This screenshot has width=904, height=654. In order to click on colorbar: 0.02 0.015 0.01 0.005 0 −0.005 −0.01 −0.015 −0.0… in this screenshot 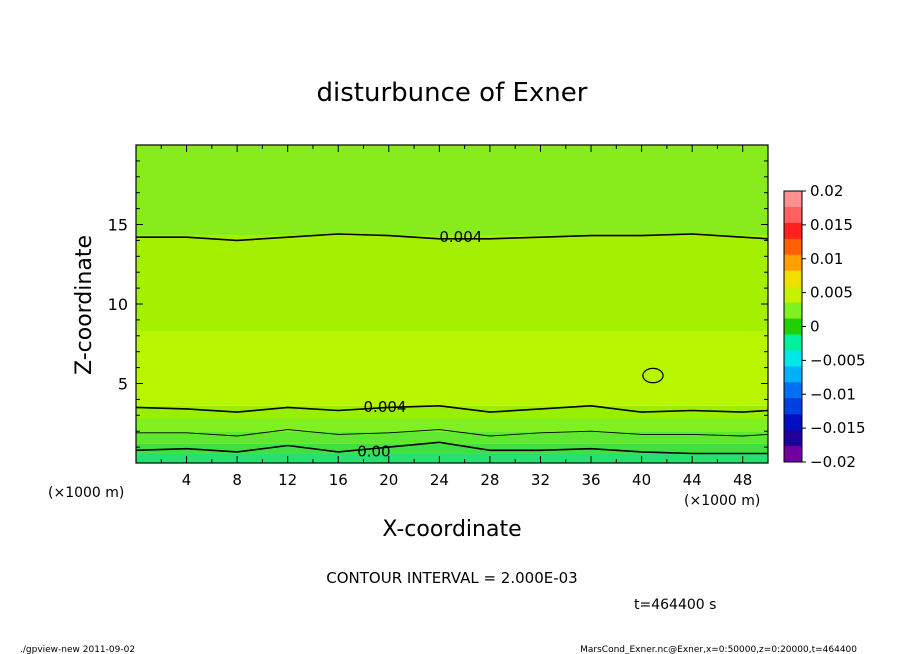, I will do `click(824, 326)`.